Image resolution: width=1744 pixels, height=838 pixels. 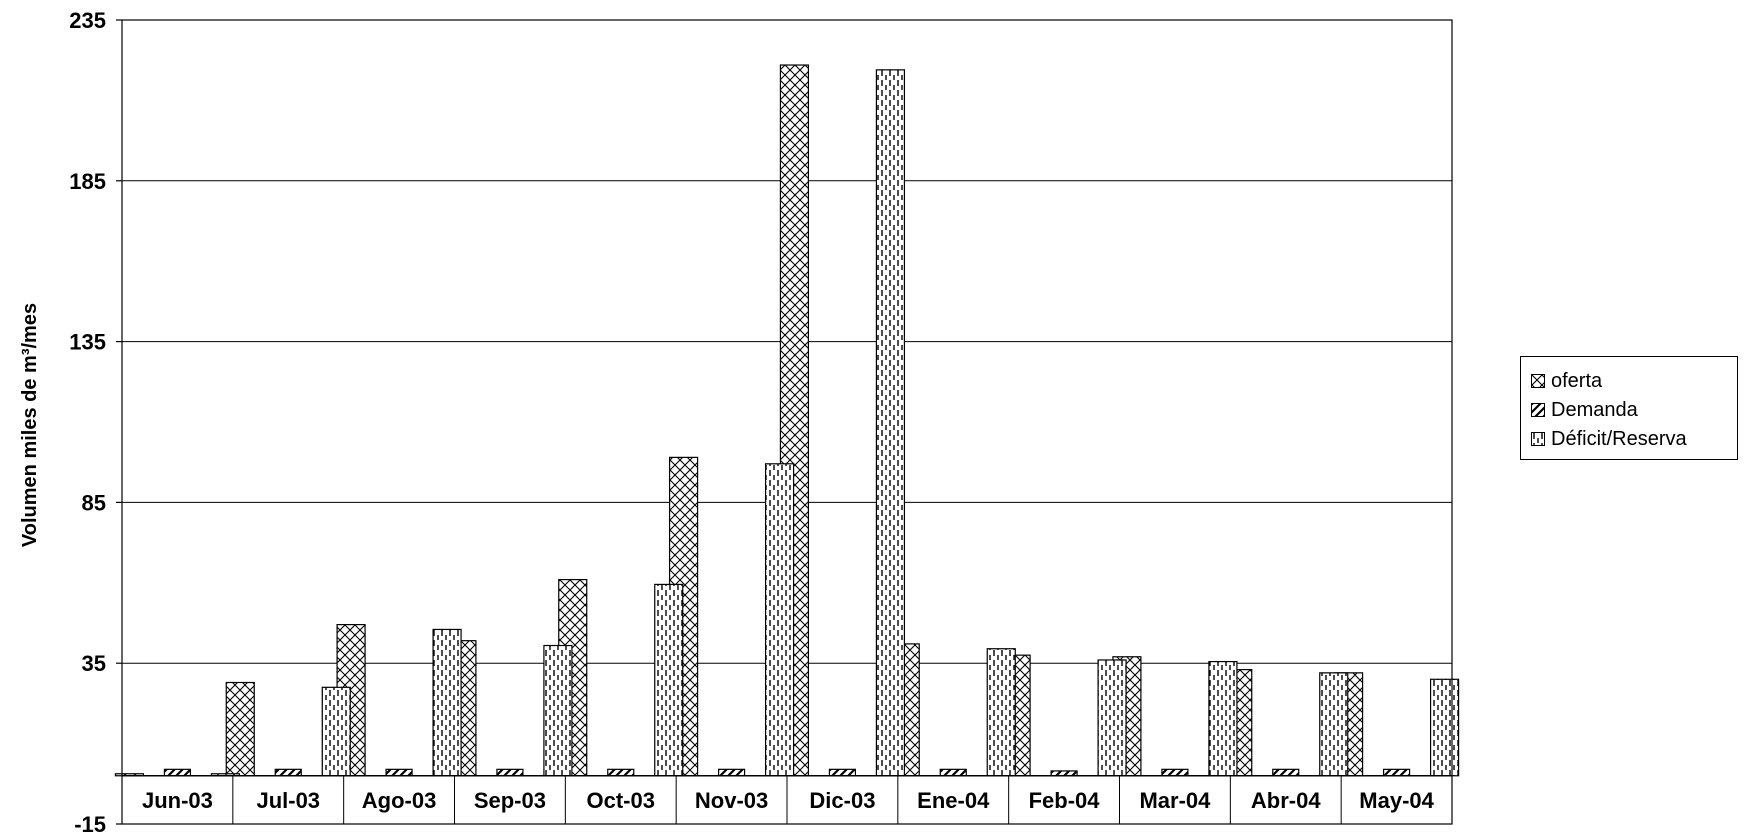 What do you see at coordinates (1396, 800) in the screenshot?
I see `x-tick-label: May-04` at bounding box center [1396, 800].